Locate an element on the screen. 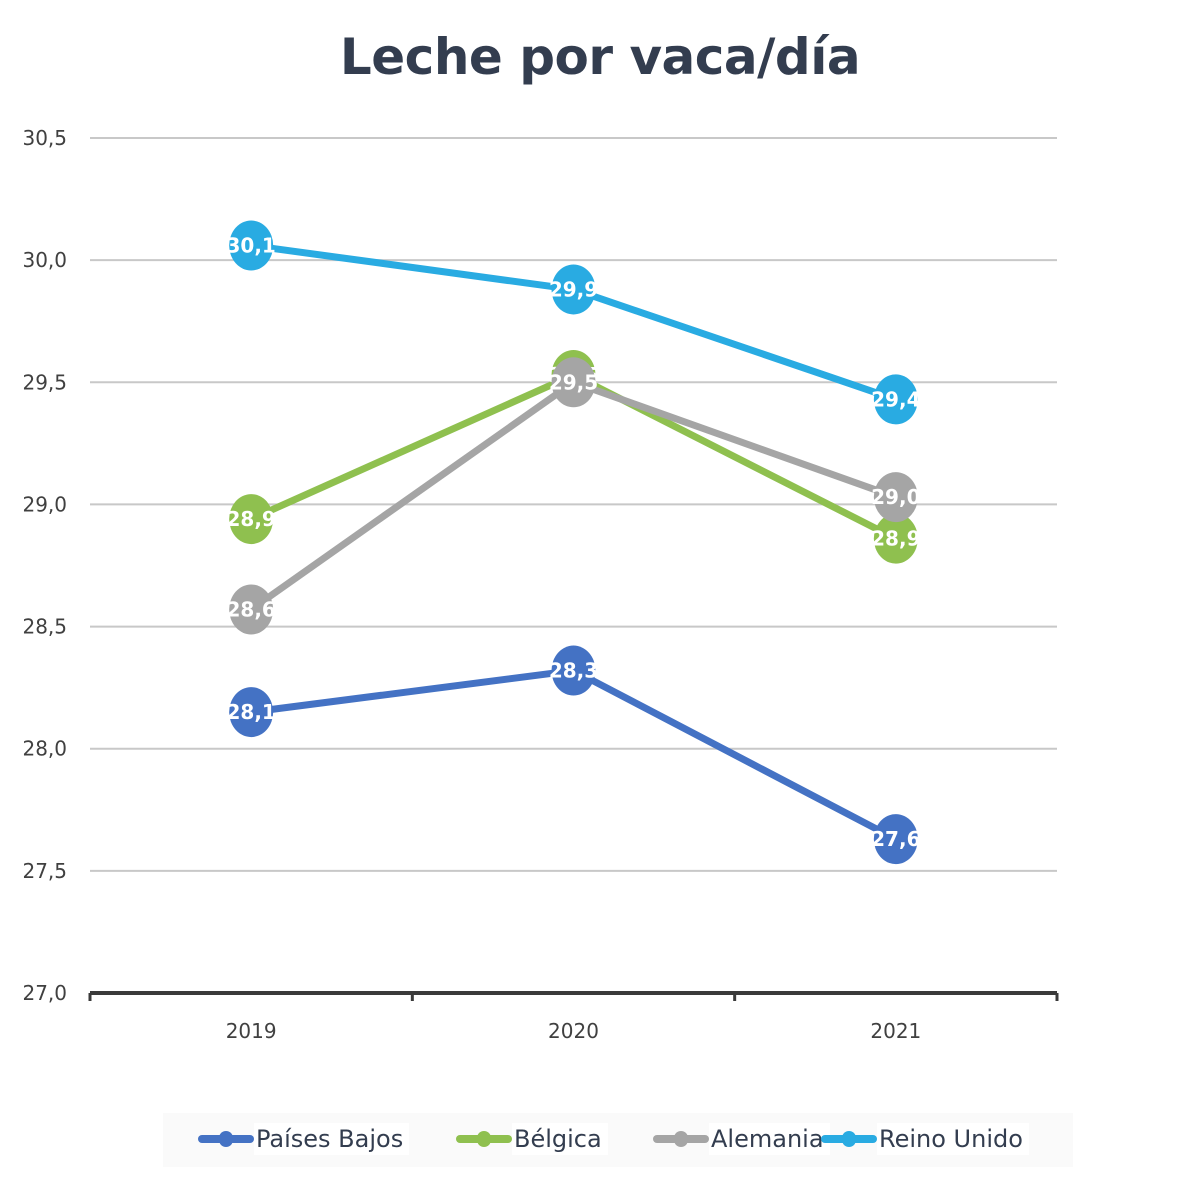 The image size is (1200, 1200). data-label: 29,0 is located at coordinates (895, 497).